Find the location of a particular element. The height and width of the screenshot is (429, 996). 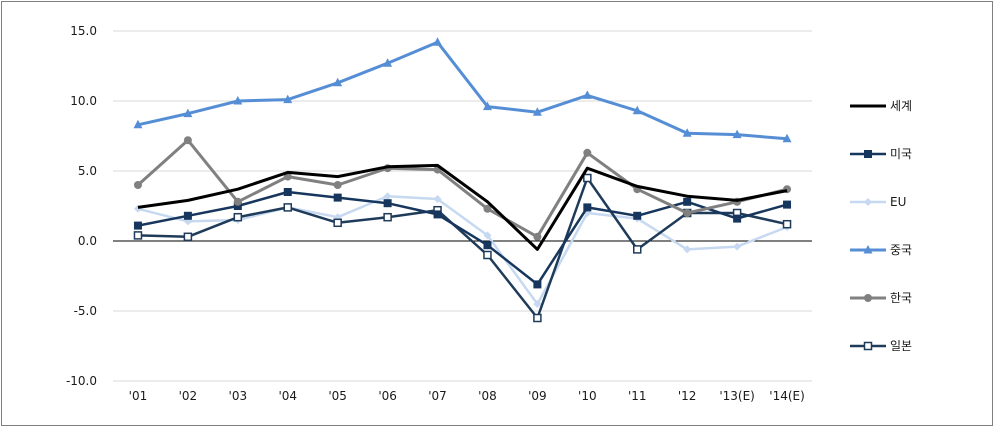

legend-item: 중국 is located at coordinates (881, 250).